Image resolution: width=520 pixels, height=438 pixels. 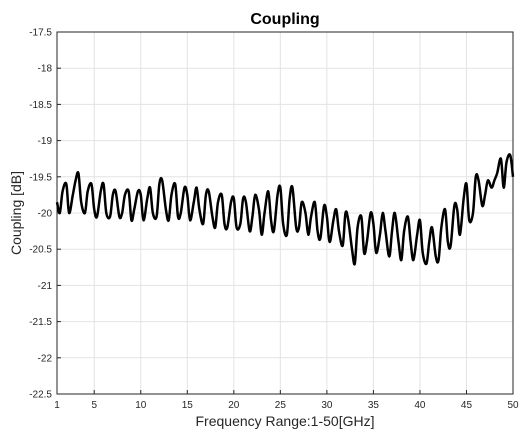 What do you see at coordinates (40, 33) in the screenshot?
I see `y-tick-label: -17.5` at bounding box center [40, 33].